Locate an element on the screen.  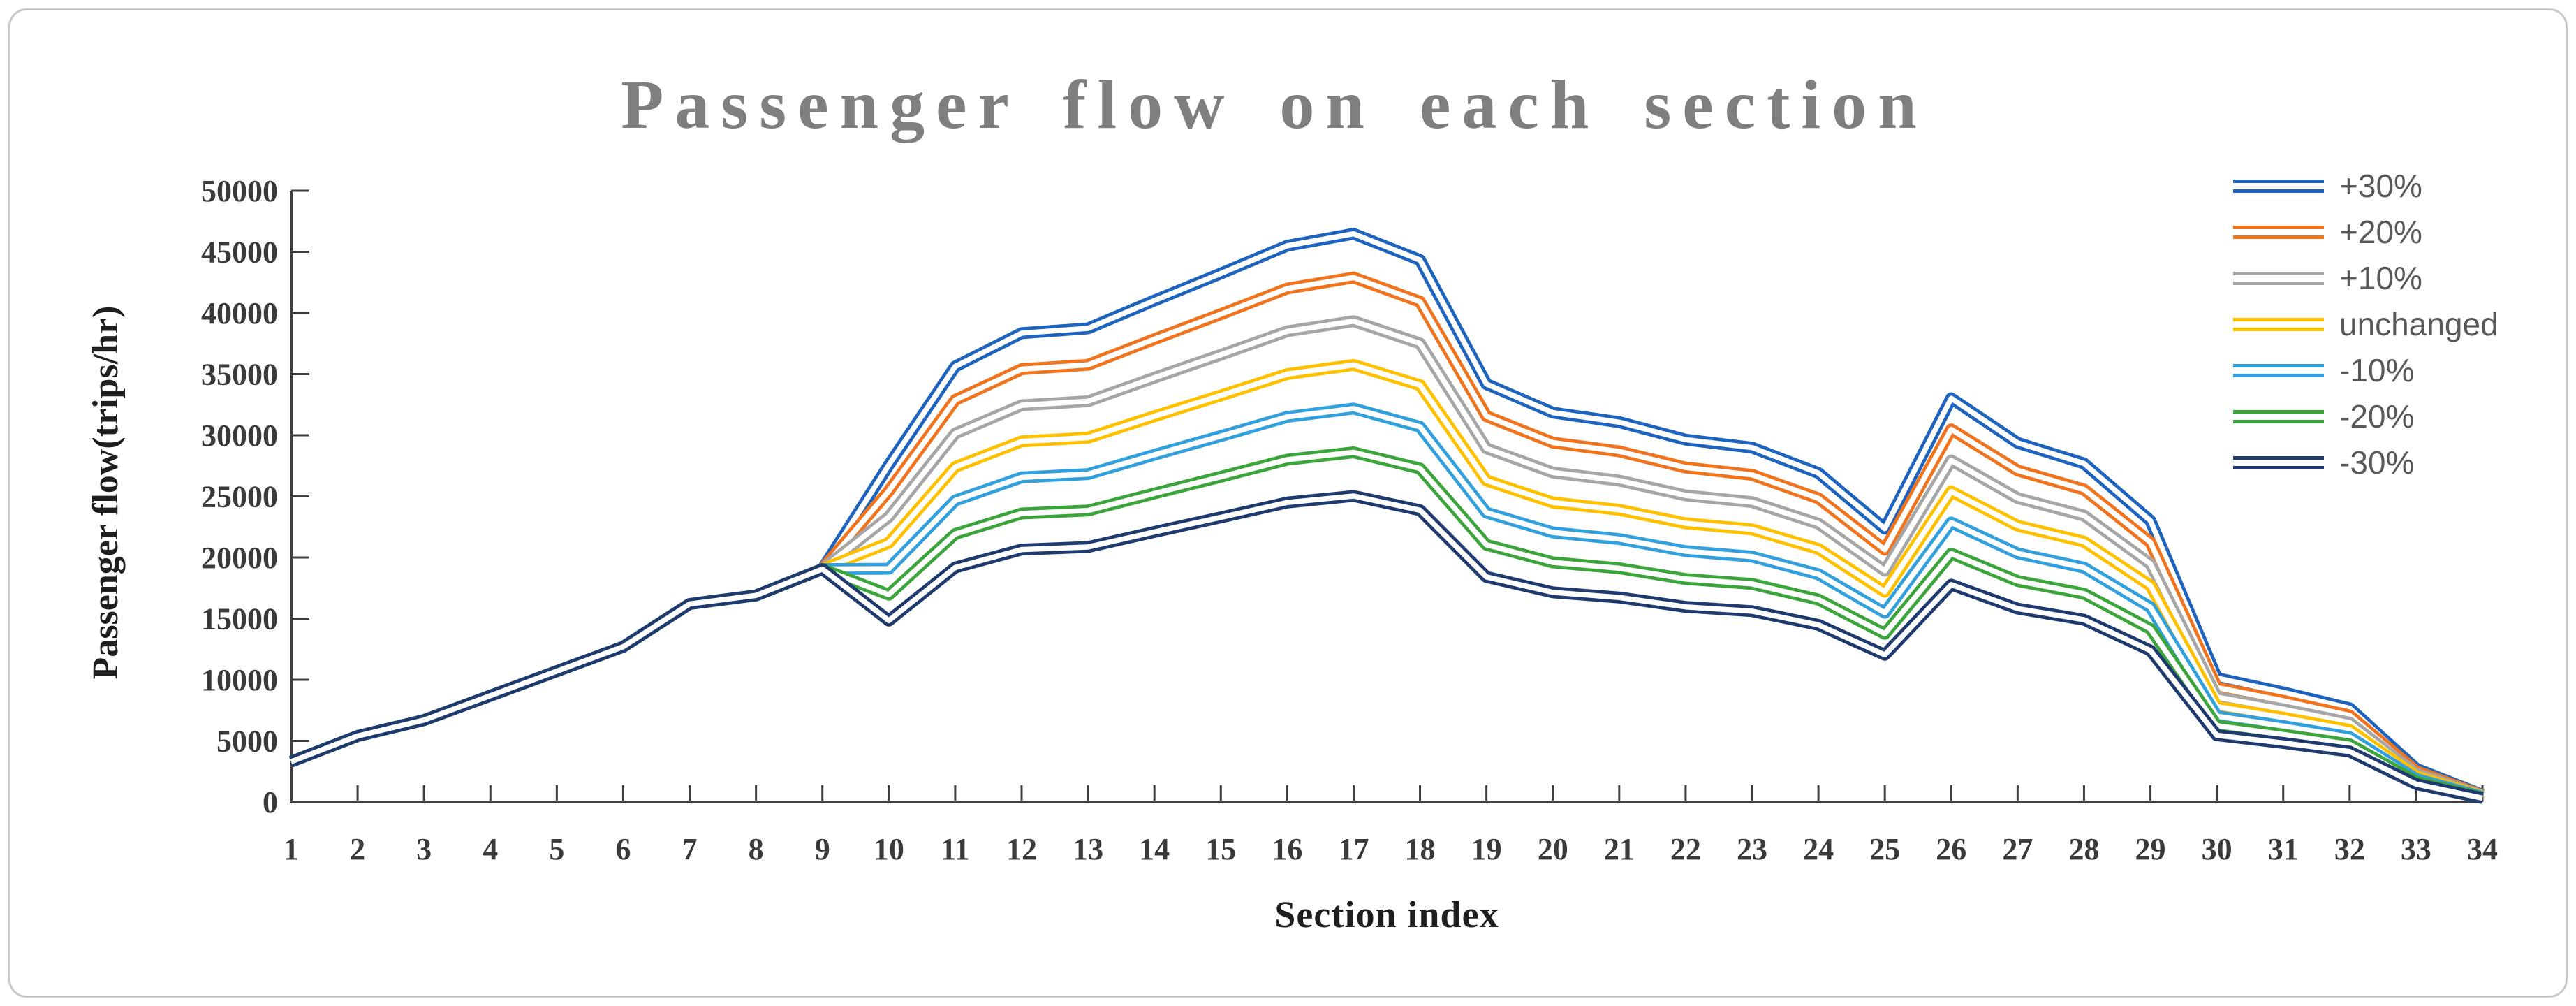
y-tick-label: 45000 is located at coordinates (239, 252).